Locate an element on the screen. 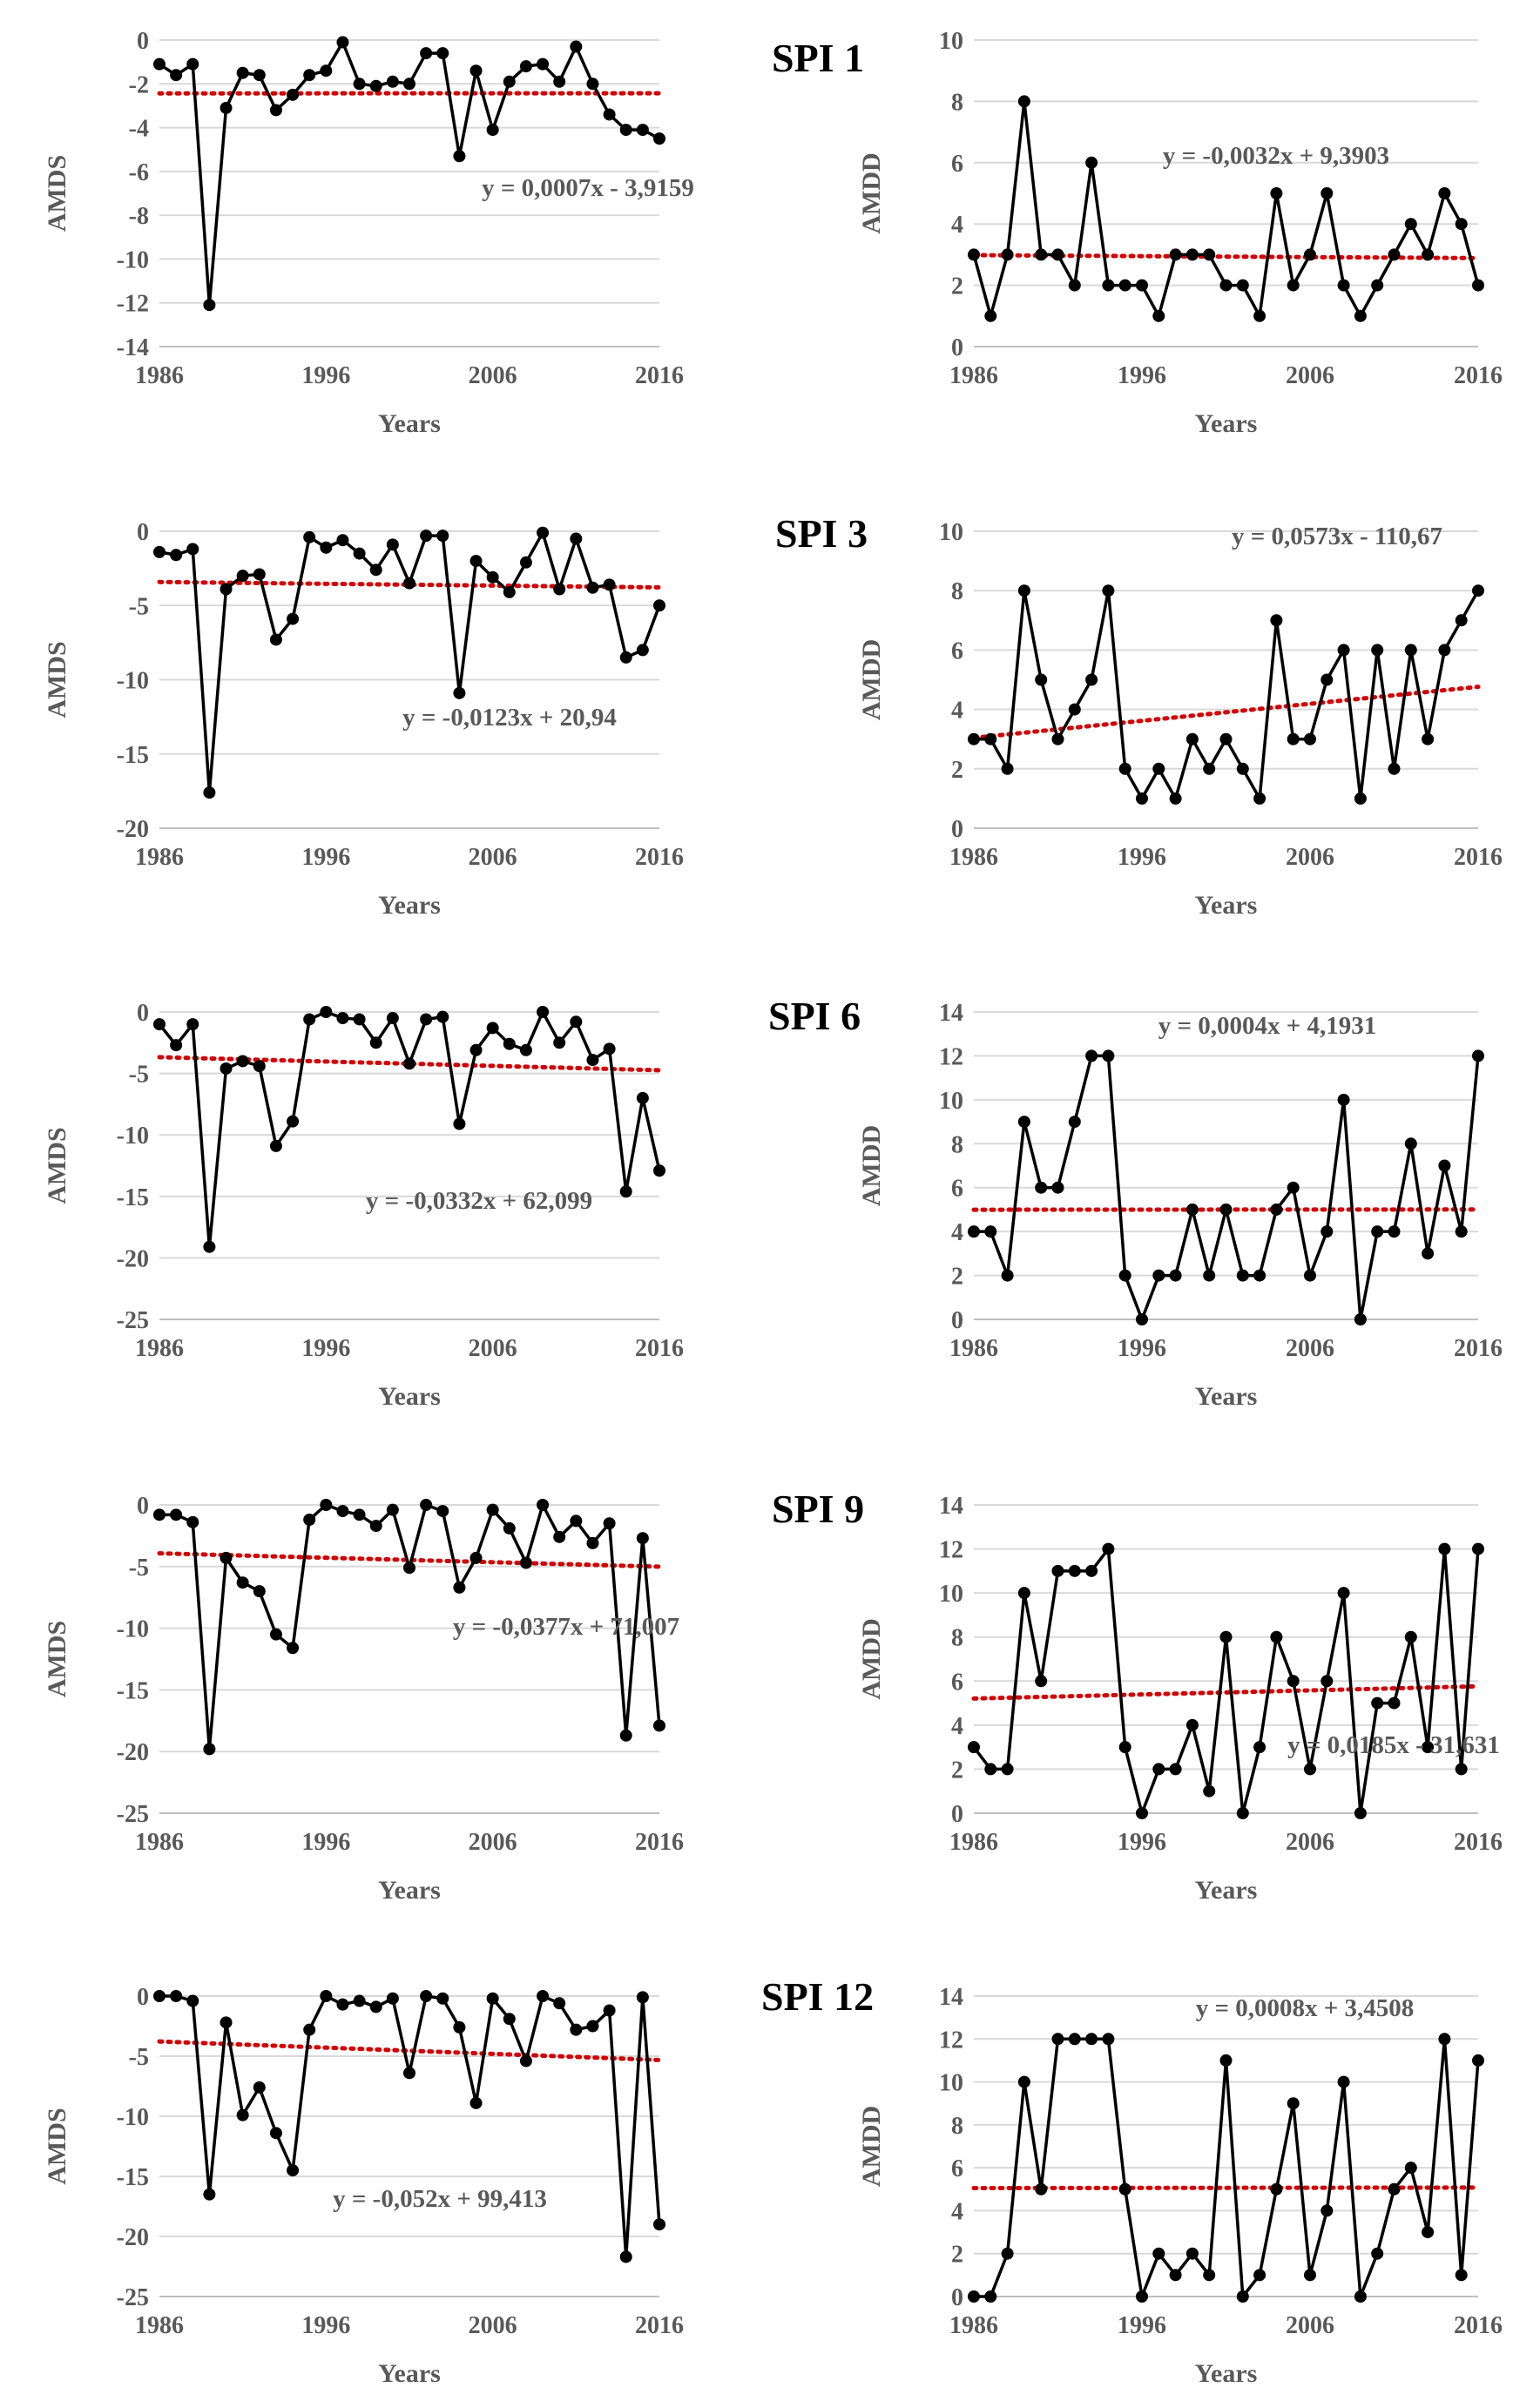 The image size is (1540, 2408). spi6-amdd-ytick-label: 2 is located at coordinates (957, 1277).